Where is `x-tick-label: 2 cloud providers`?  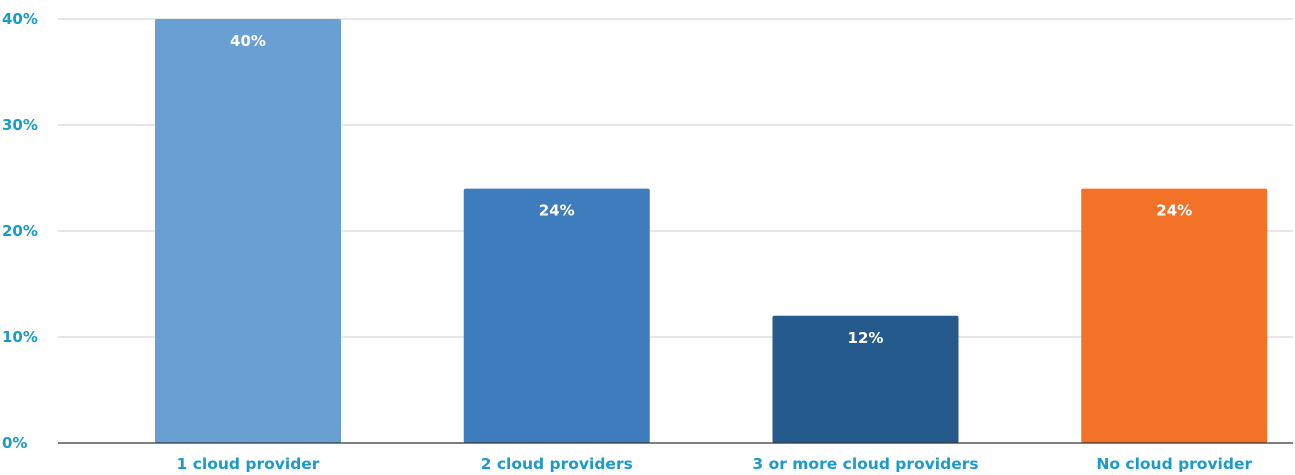
x-tick-label: 2 cloud providers is located at coordinates (557, 464).